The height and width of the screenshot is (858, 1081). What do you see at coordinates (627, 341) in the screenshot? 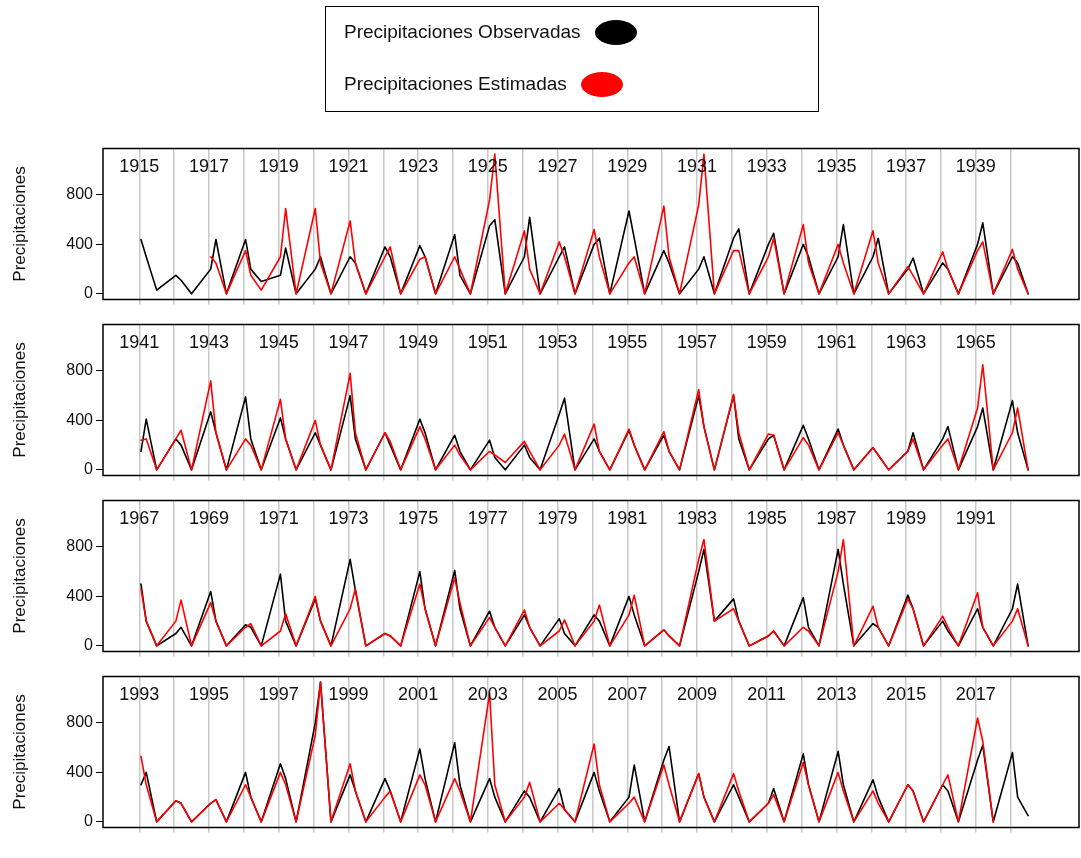
I see `x-tick-label: 1955` at bounding box center [627, 341].